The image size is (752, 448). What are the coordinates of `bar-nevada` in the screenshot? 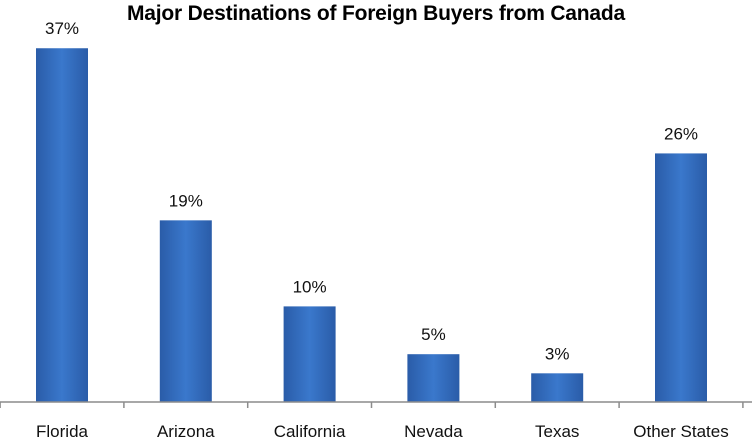 It's located at (433, 378).